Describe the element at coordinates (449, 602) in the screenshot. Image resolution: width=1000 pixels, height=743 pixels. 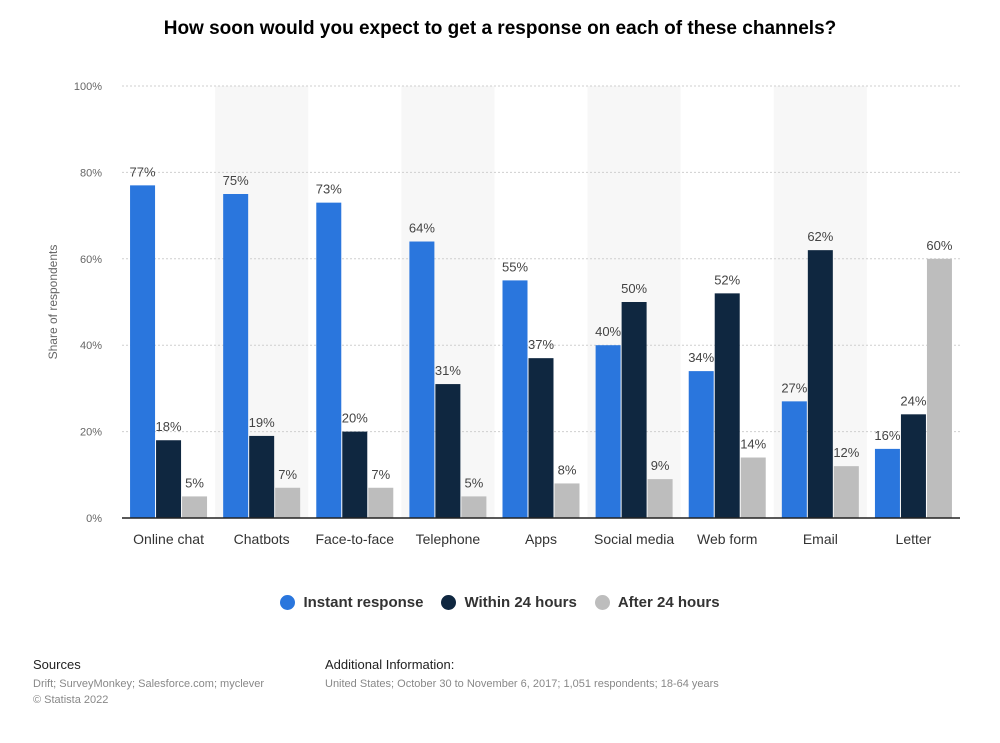
I see `legend-swatch-within-24-hours` at that location.